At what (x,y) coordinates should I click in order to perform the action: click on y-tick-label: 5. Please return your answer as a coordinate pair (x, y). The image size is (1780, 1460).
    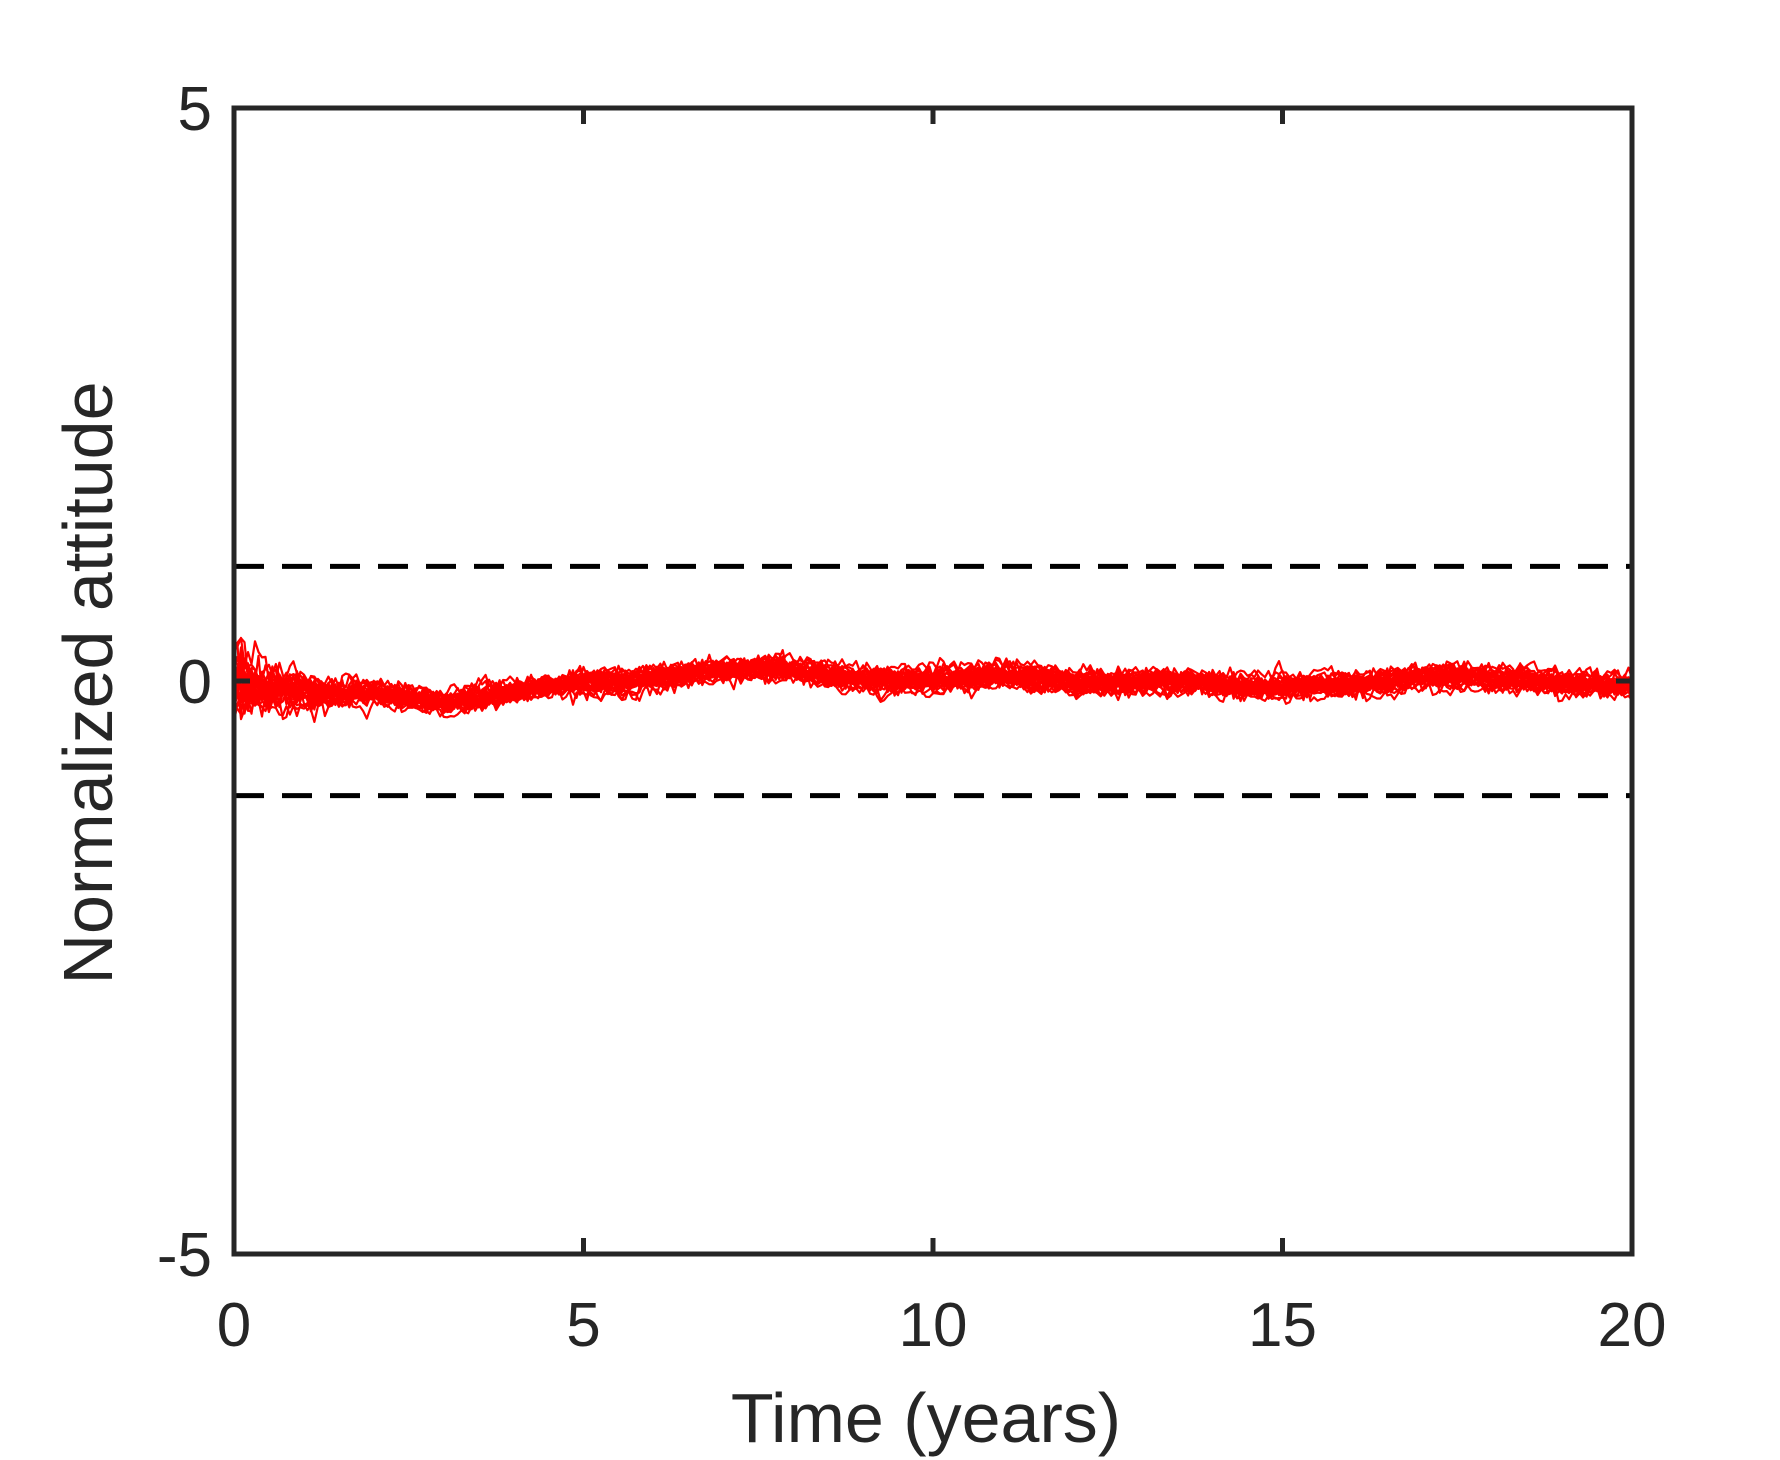
    Looking at the image, I should click on (195, 109).